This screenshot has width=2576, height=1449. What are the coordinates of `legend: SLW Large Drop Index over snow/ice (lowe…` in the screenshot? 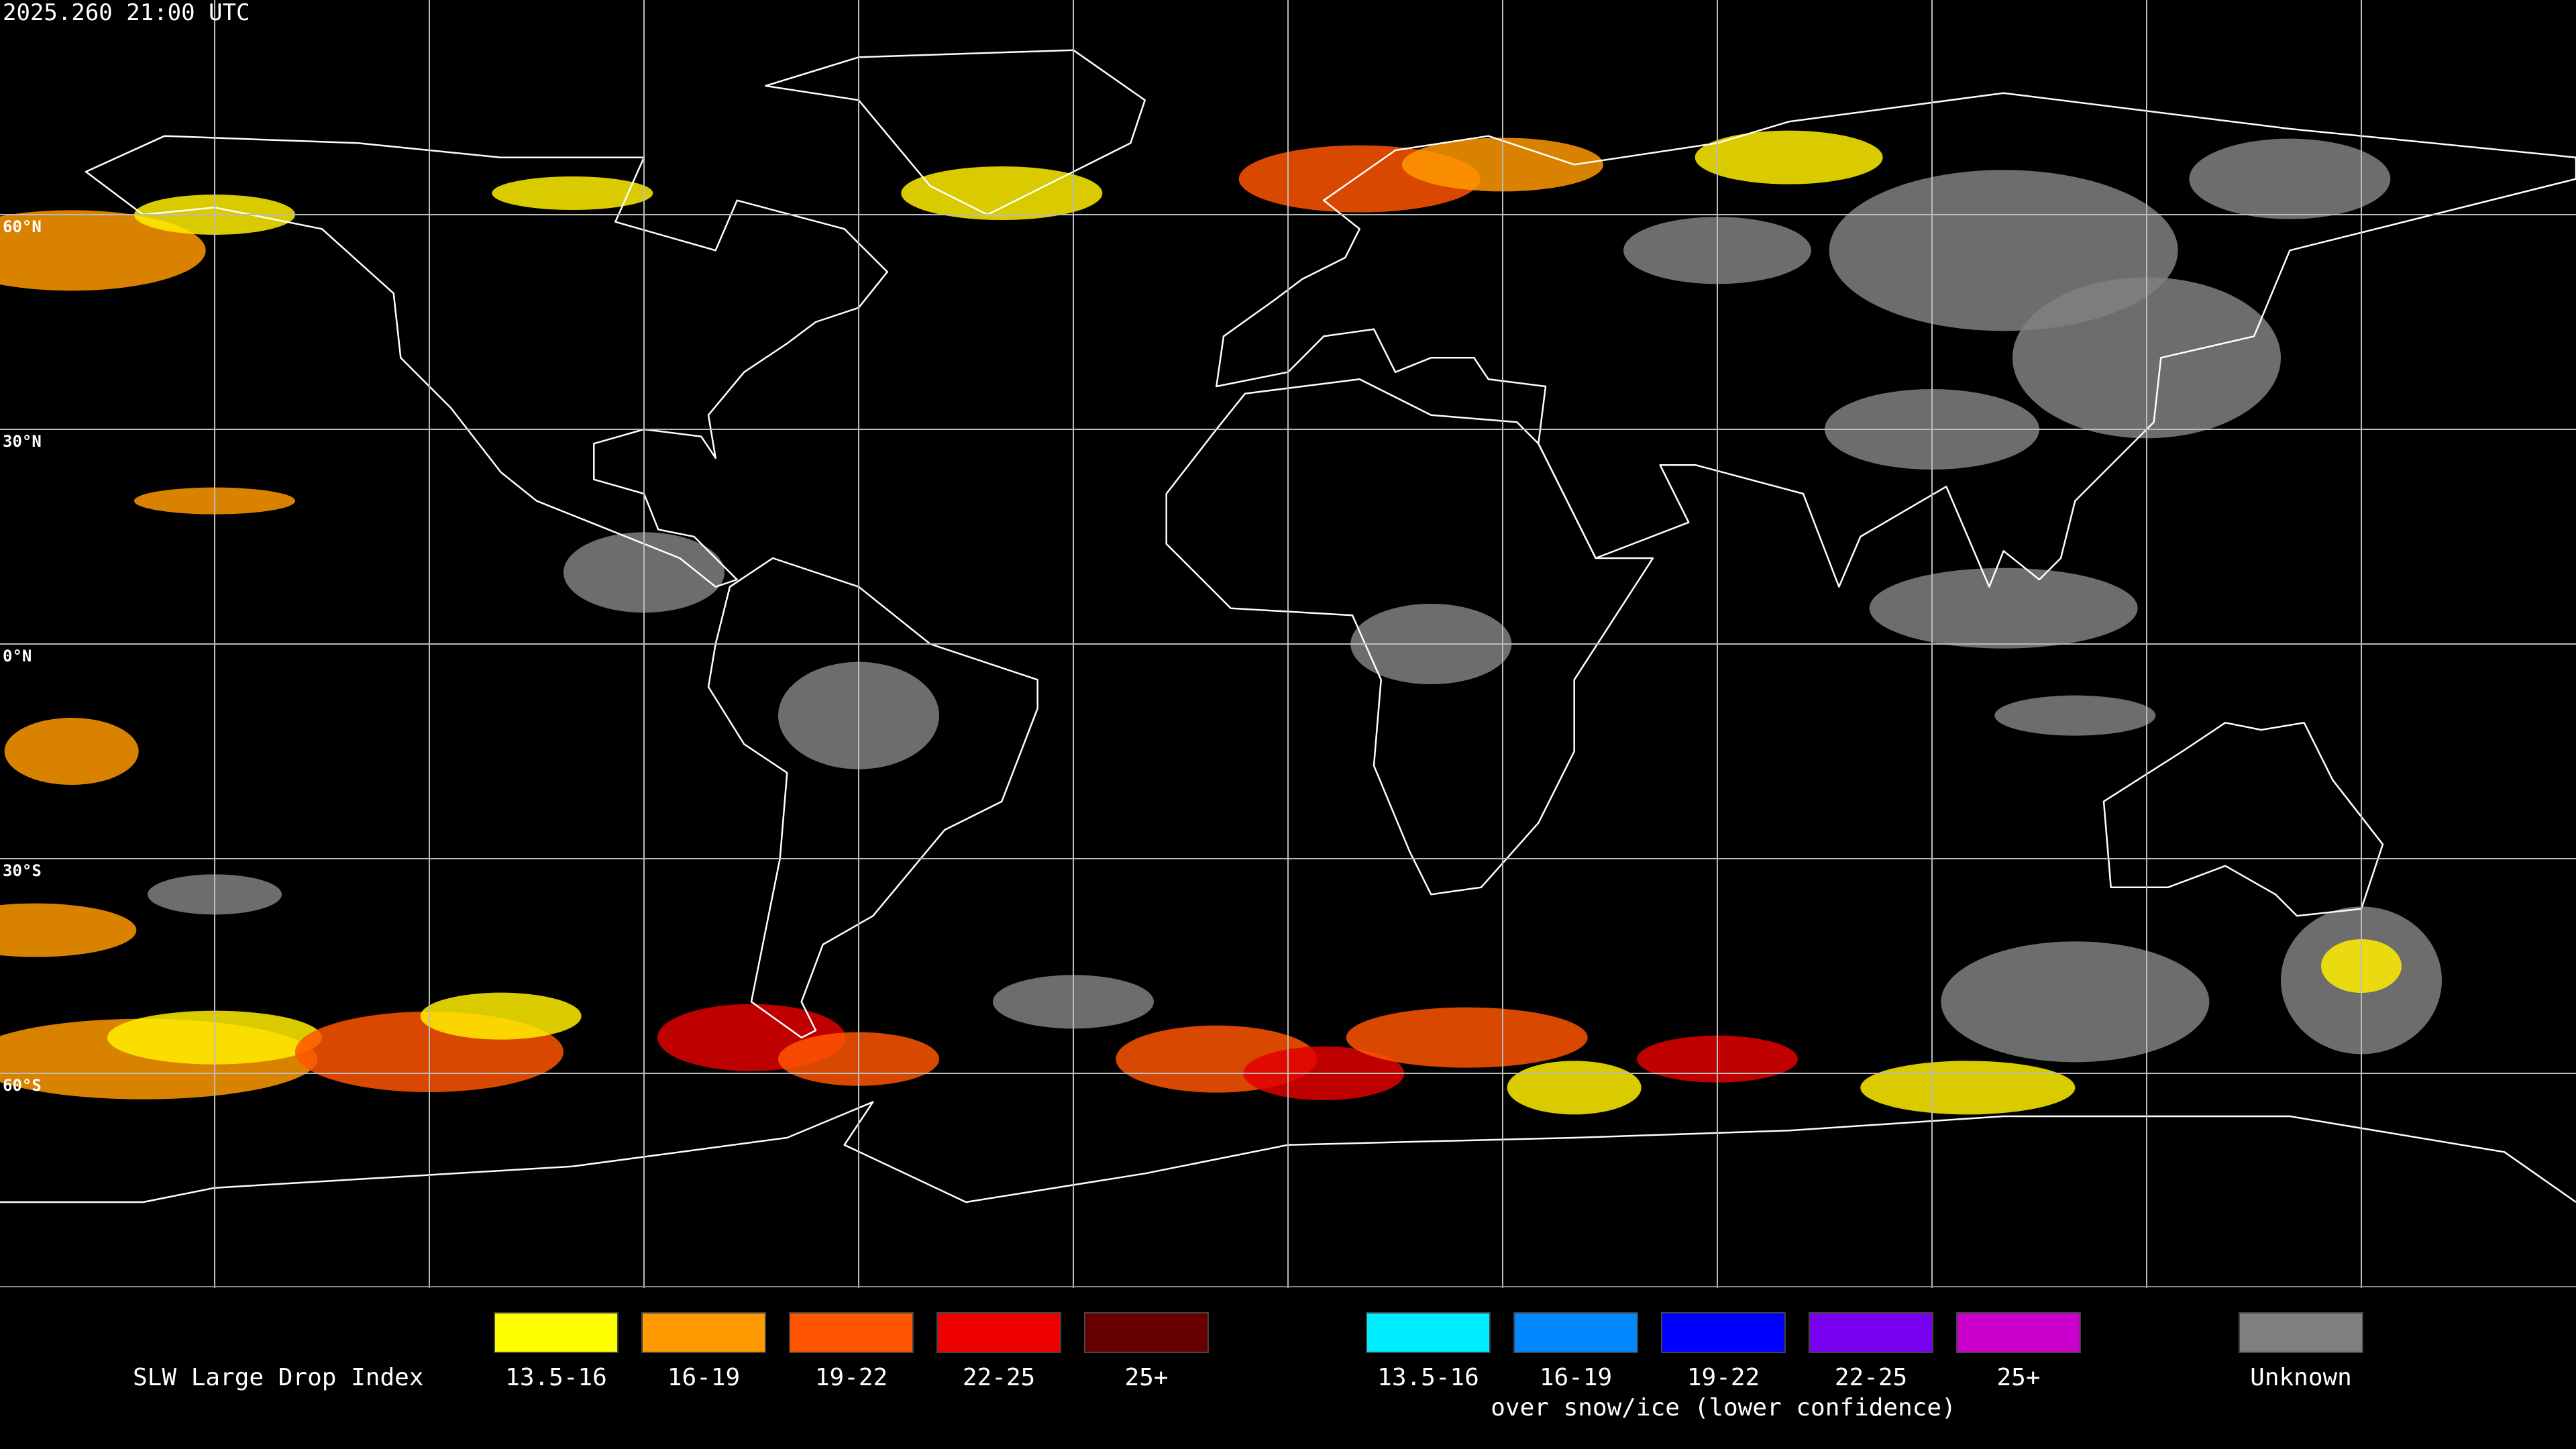 It's located at (1248, 1366).